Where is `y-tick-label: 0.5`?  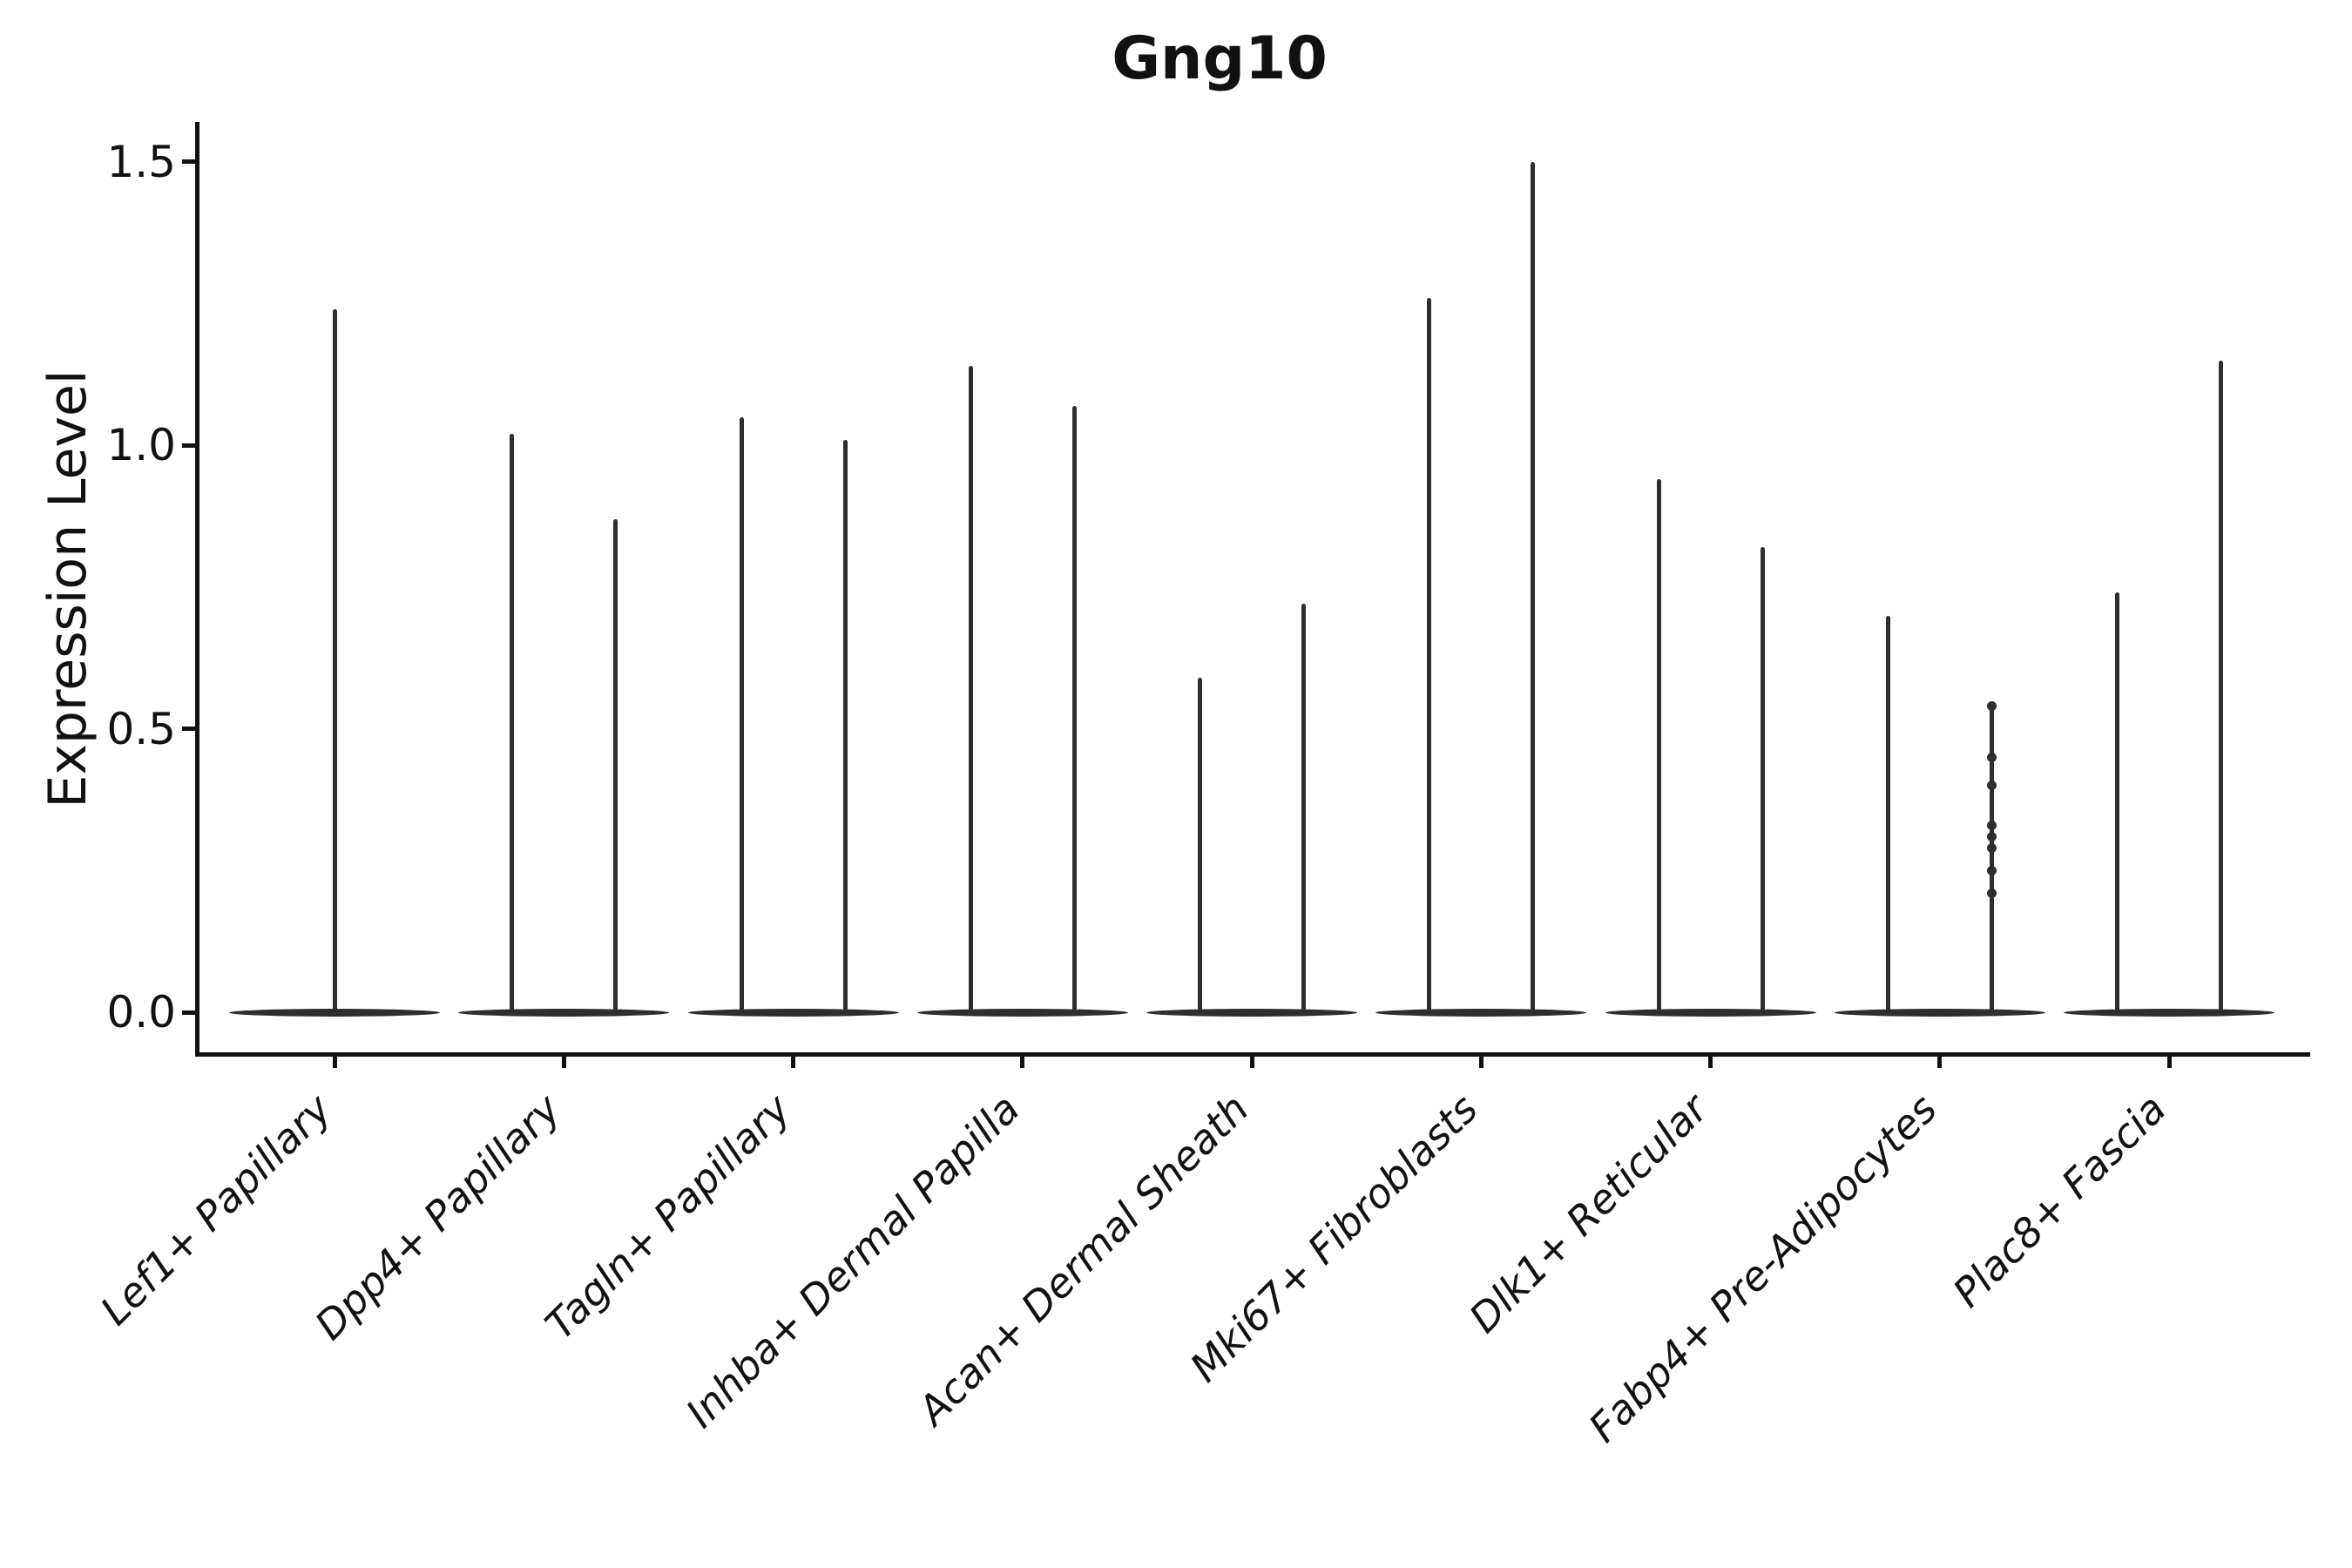
y-tick-label: 0.5 is located at coordinates (141, 728).